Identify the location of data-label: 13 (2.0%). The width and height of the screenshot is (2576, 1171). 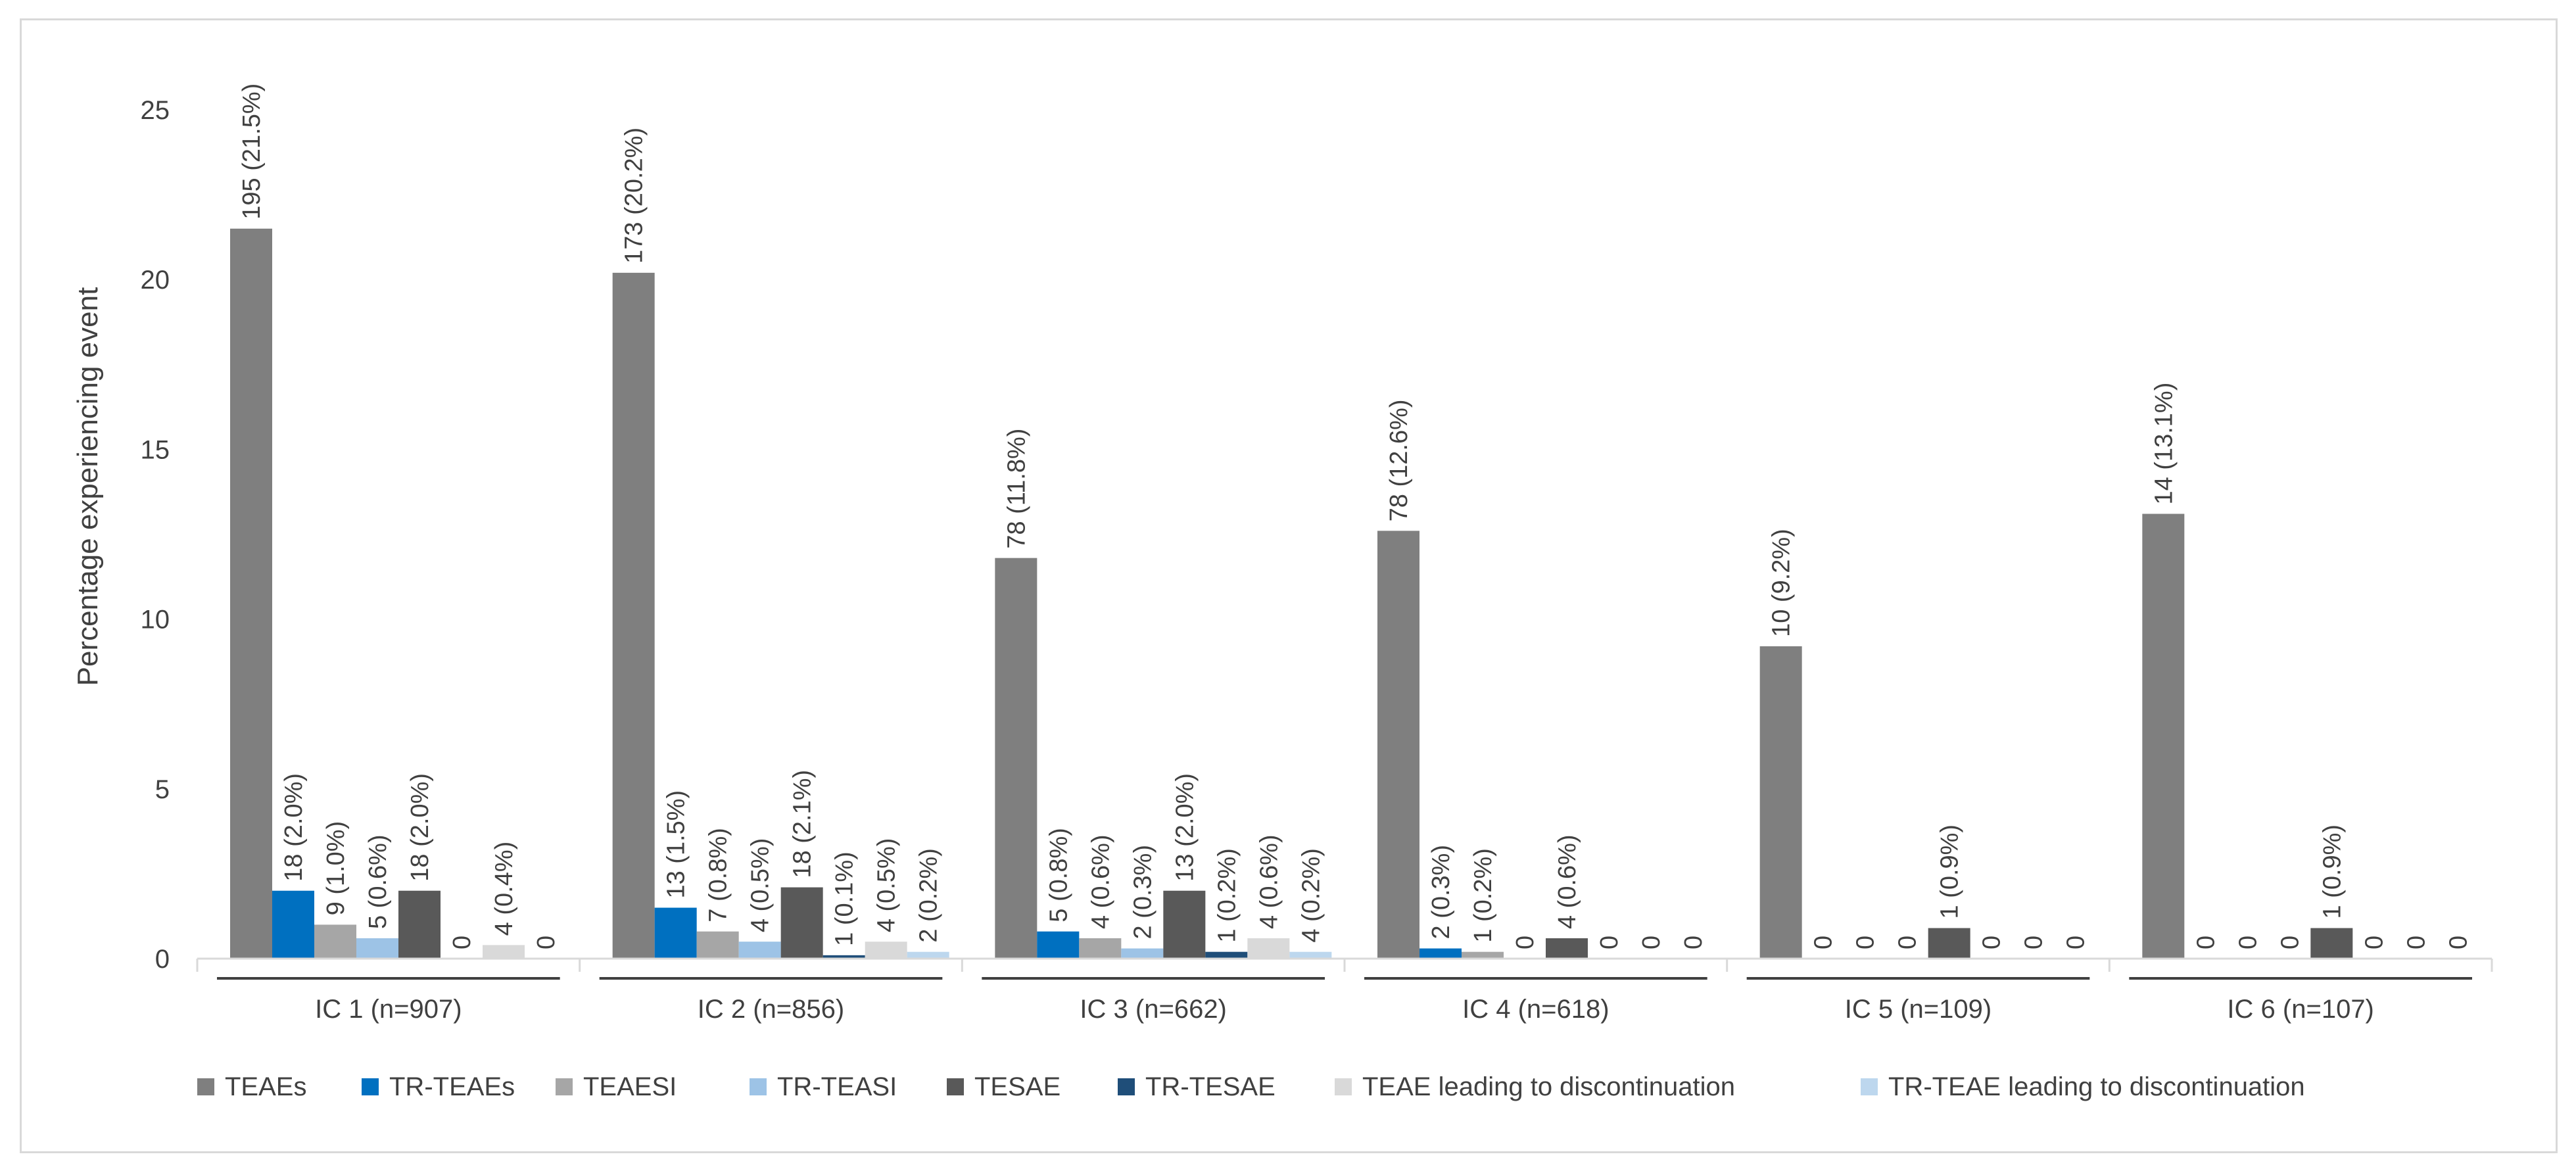
(1185, 827).